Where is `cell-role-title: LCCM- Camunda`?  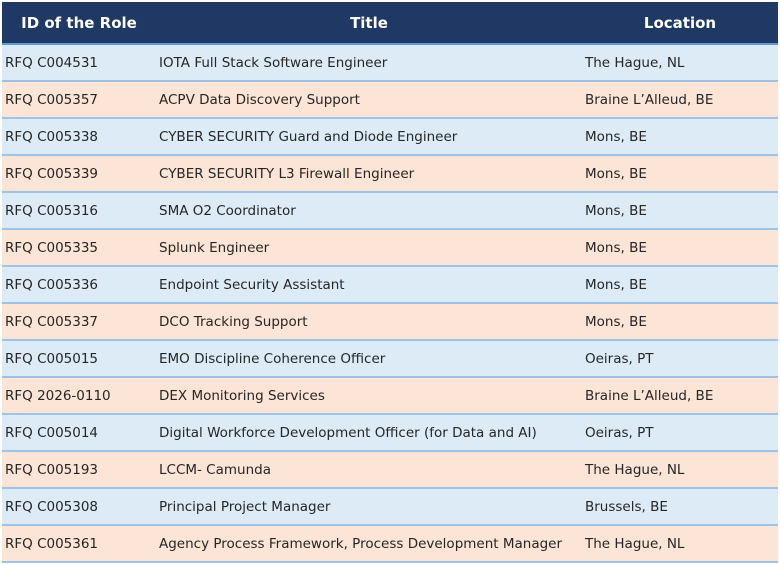 cell-role-title: LCCM- Camunda is located at coordinates (369, 470).